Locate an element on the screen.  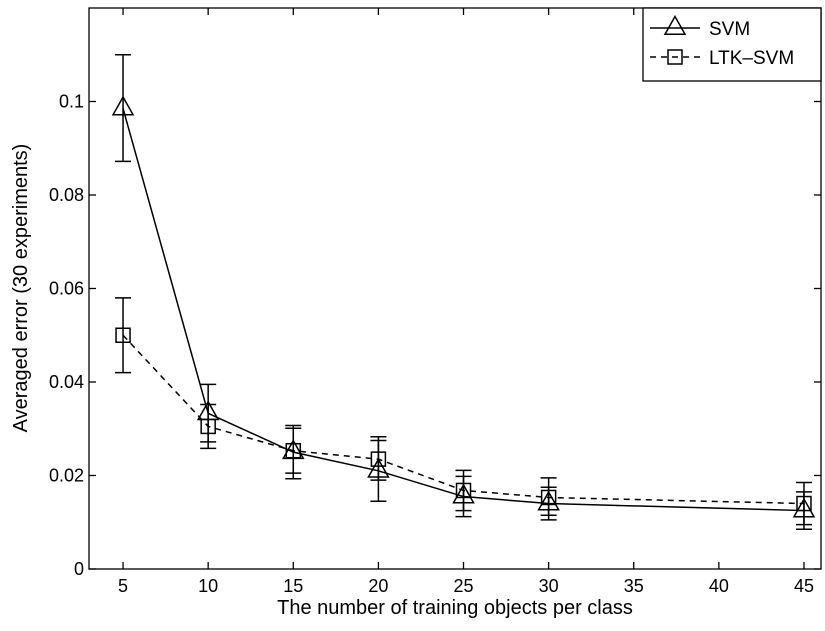
triangle-marker is located at coordinates (123, 105).